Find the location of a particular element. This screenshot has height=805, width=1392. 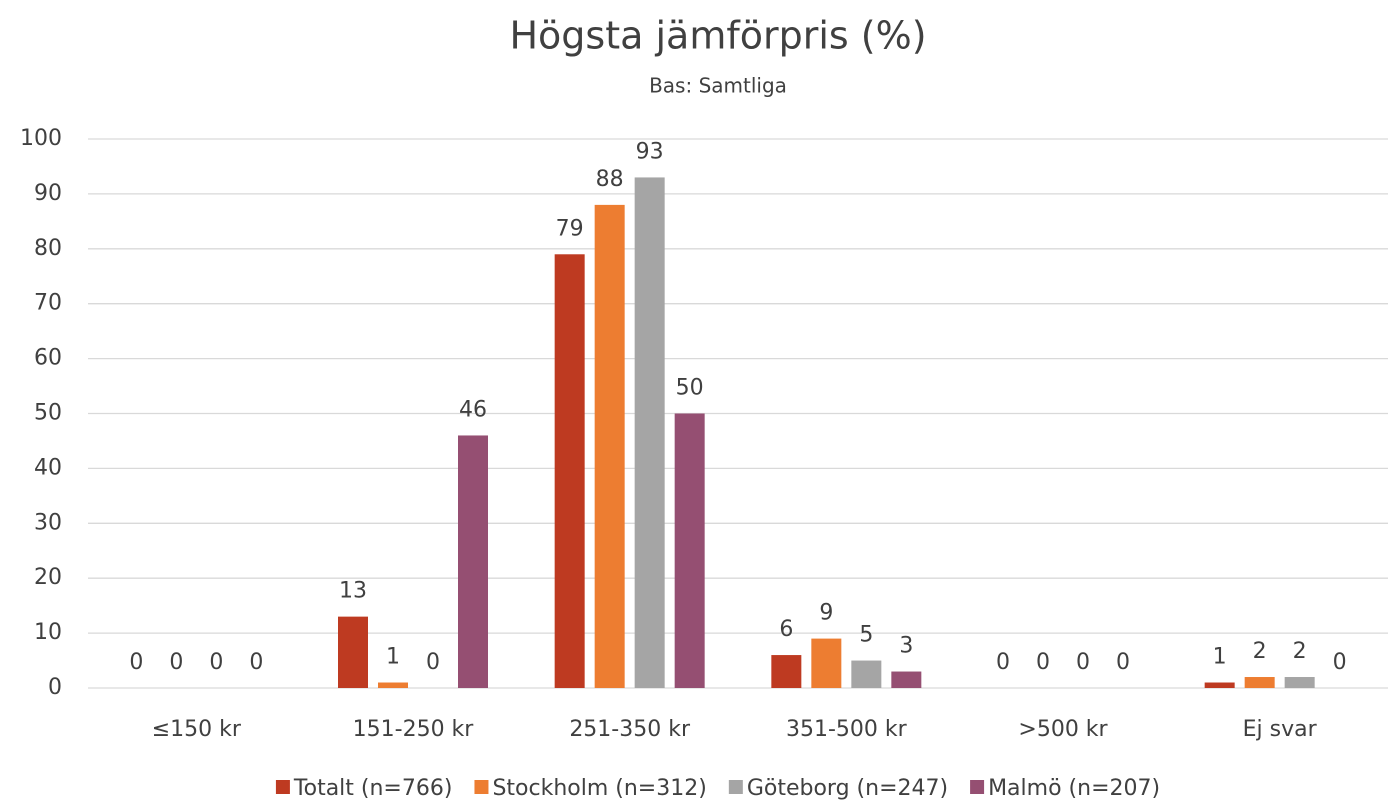

y-tick-label: 90 is located at coordinates (48, 193).